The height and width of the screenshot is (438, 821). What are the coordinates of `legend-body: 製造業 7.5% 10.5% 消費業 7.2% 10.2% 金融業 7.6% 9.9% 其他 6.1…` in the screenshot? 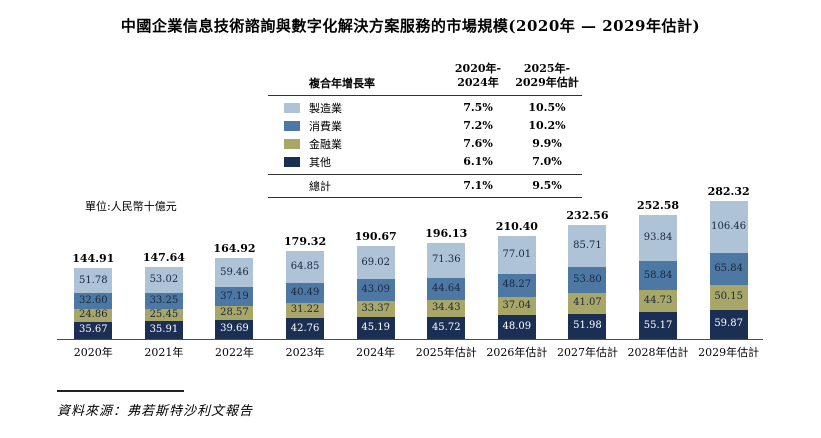 It's located at (425, 135).